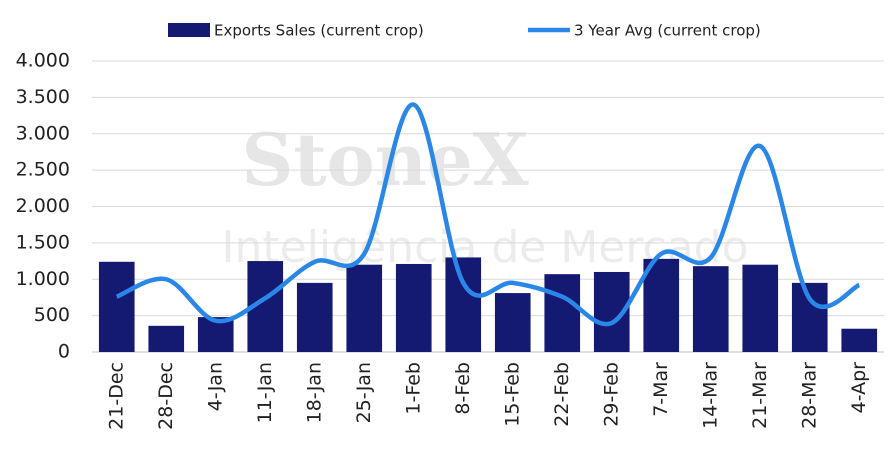  What do you see at coordinates (512, 394) in the screenshot?
I see `x-tick-label: 15-Feb` at bounding box center [512, 394].